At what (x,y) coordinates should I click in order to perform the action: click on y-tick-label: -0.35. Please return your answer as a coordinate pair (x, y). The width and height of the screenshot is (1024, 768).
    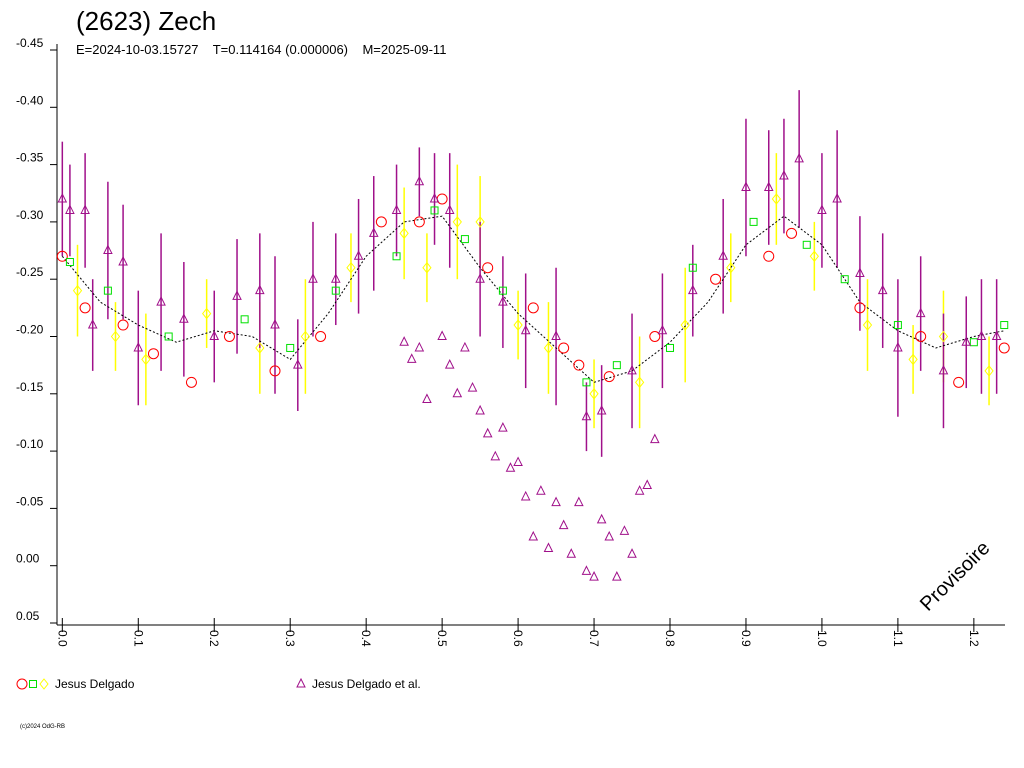
    Looking at the image, I should click on (30, 158).